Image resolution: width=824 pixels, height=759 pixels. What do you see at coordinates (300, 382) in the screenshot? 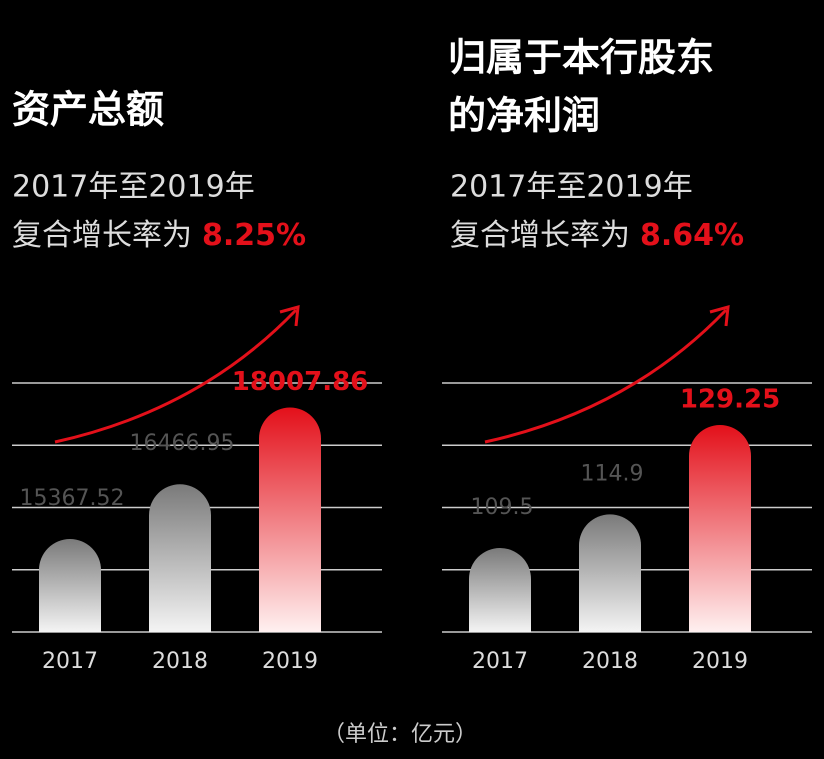
I see `value-label: 18007.86` at bounding box center [300, 382].